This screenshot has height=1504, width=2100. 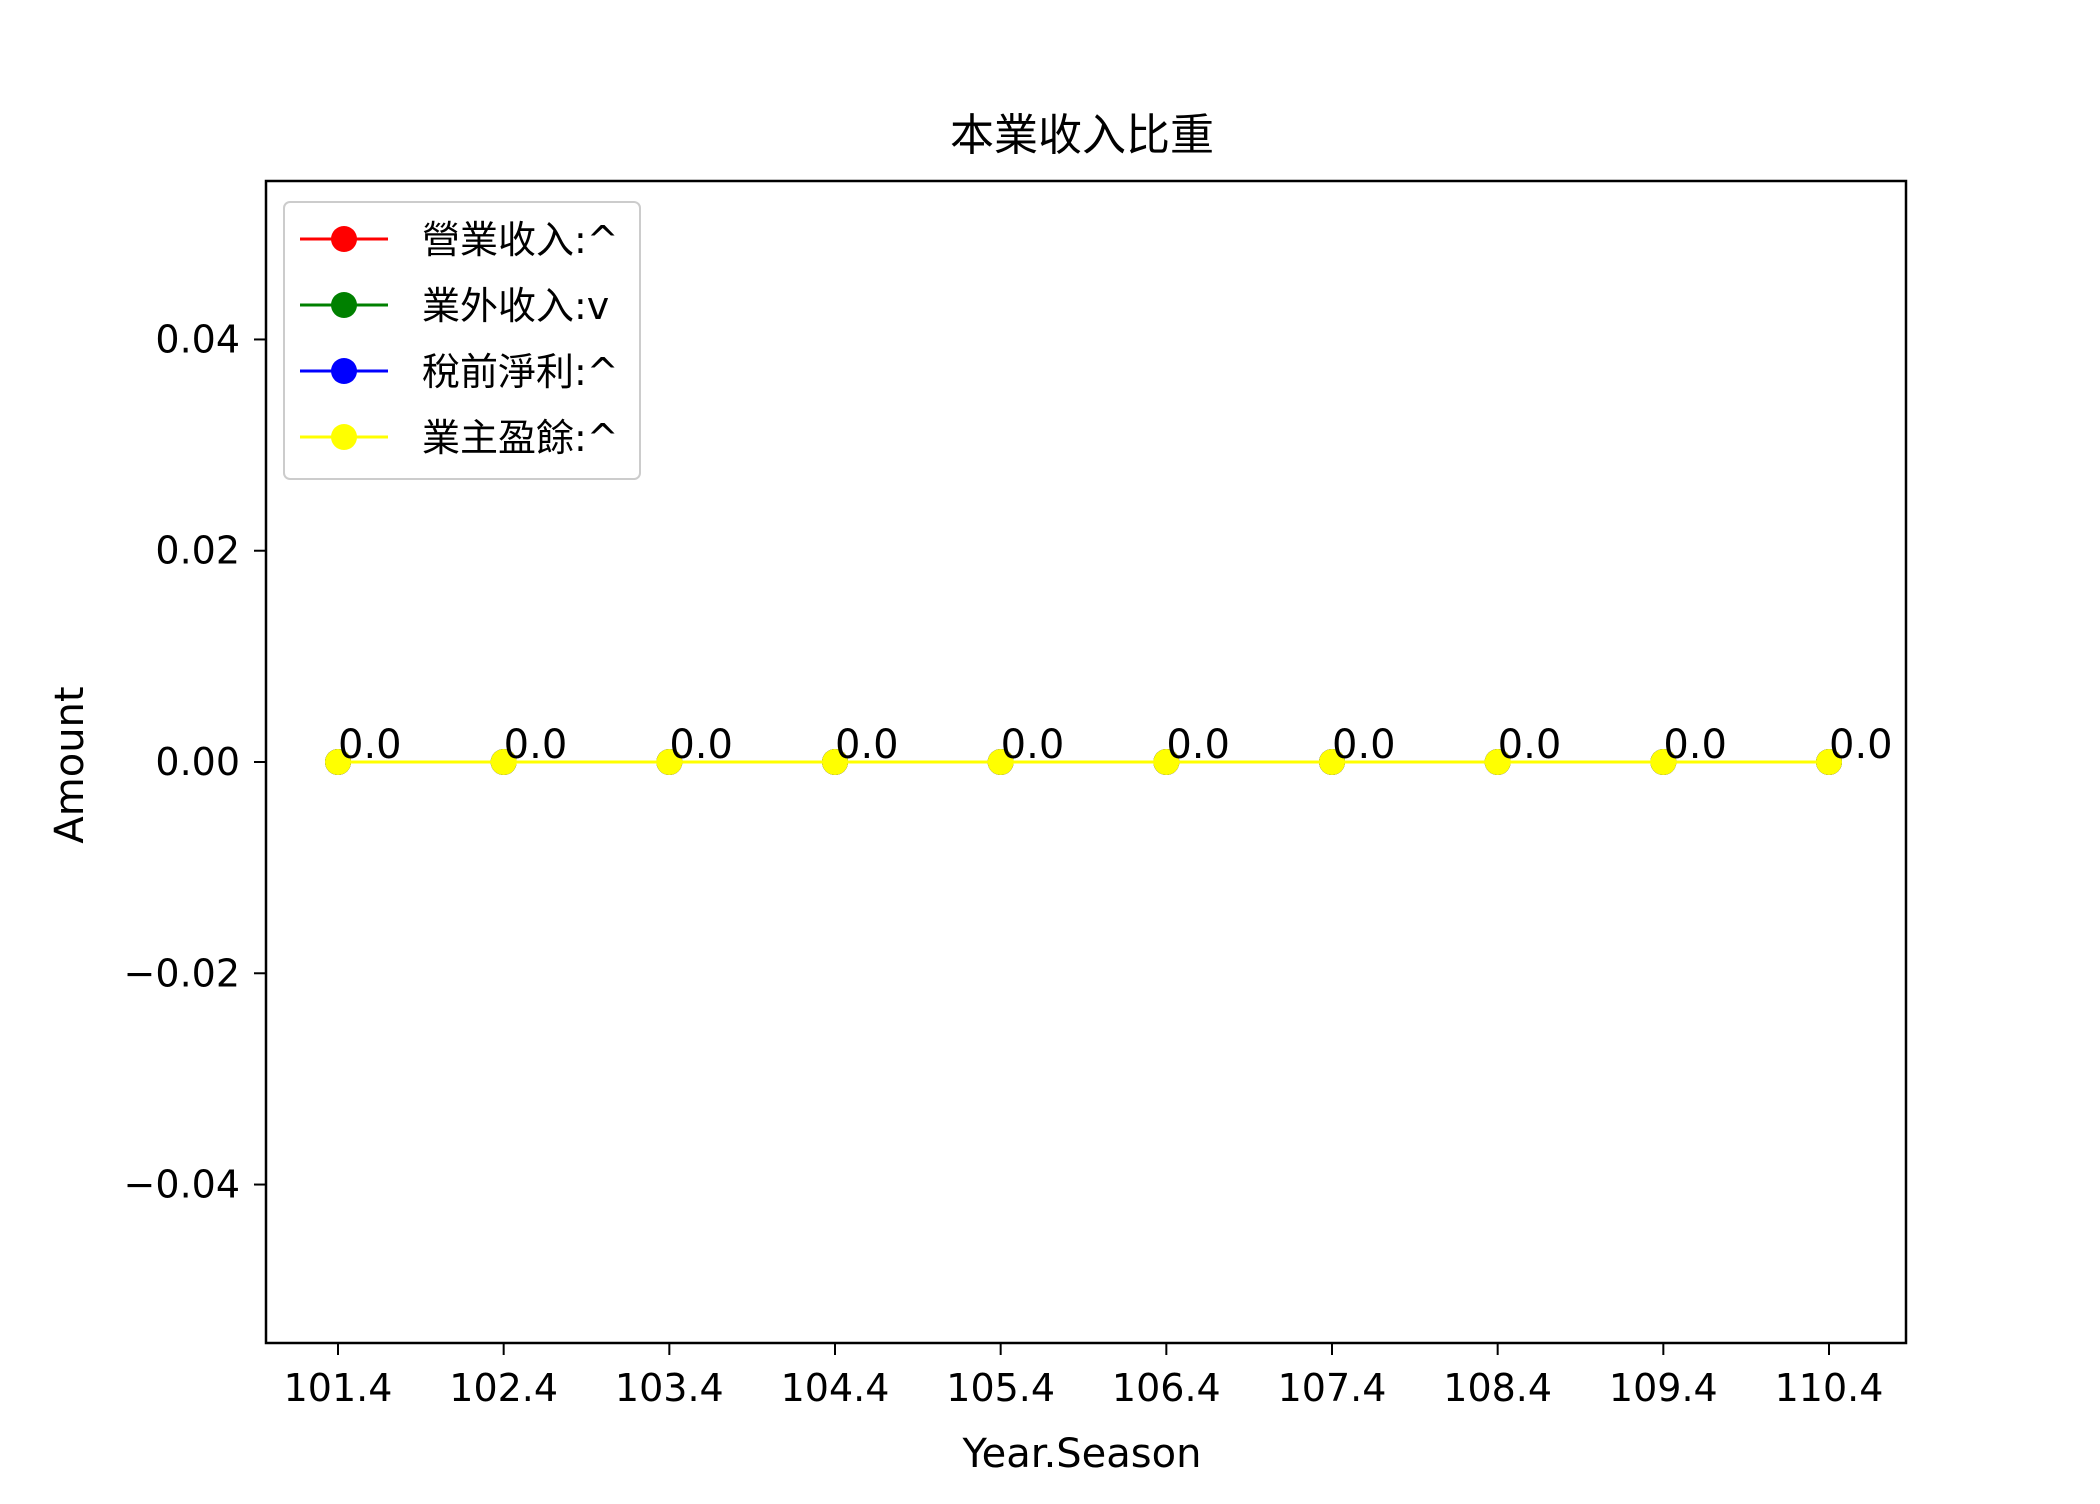 What do you see at coordinates (338, 1388) in the screenshot?
I see `x-tick-label: 101.4` at bounding box center [338, 1388].